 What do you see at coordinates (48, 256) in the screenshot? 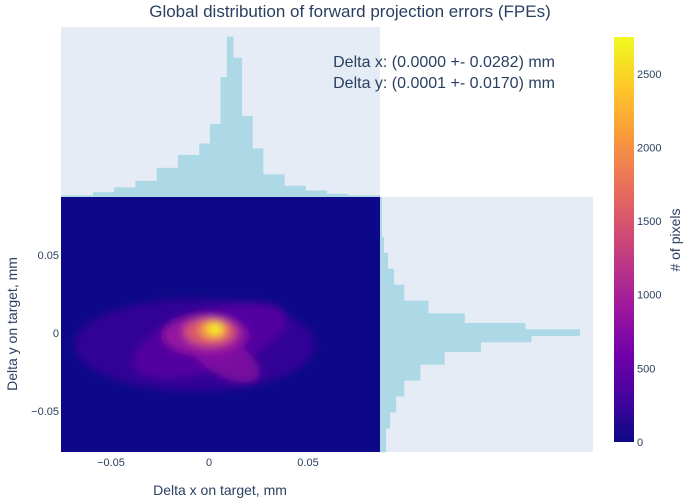
I see `y-tick-label: 0.05` at bounding box center [48, 256].